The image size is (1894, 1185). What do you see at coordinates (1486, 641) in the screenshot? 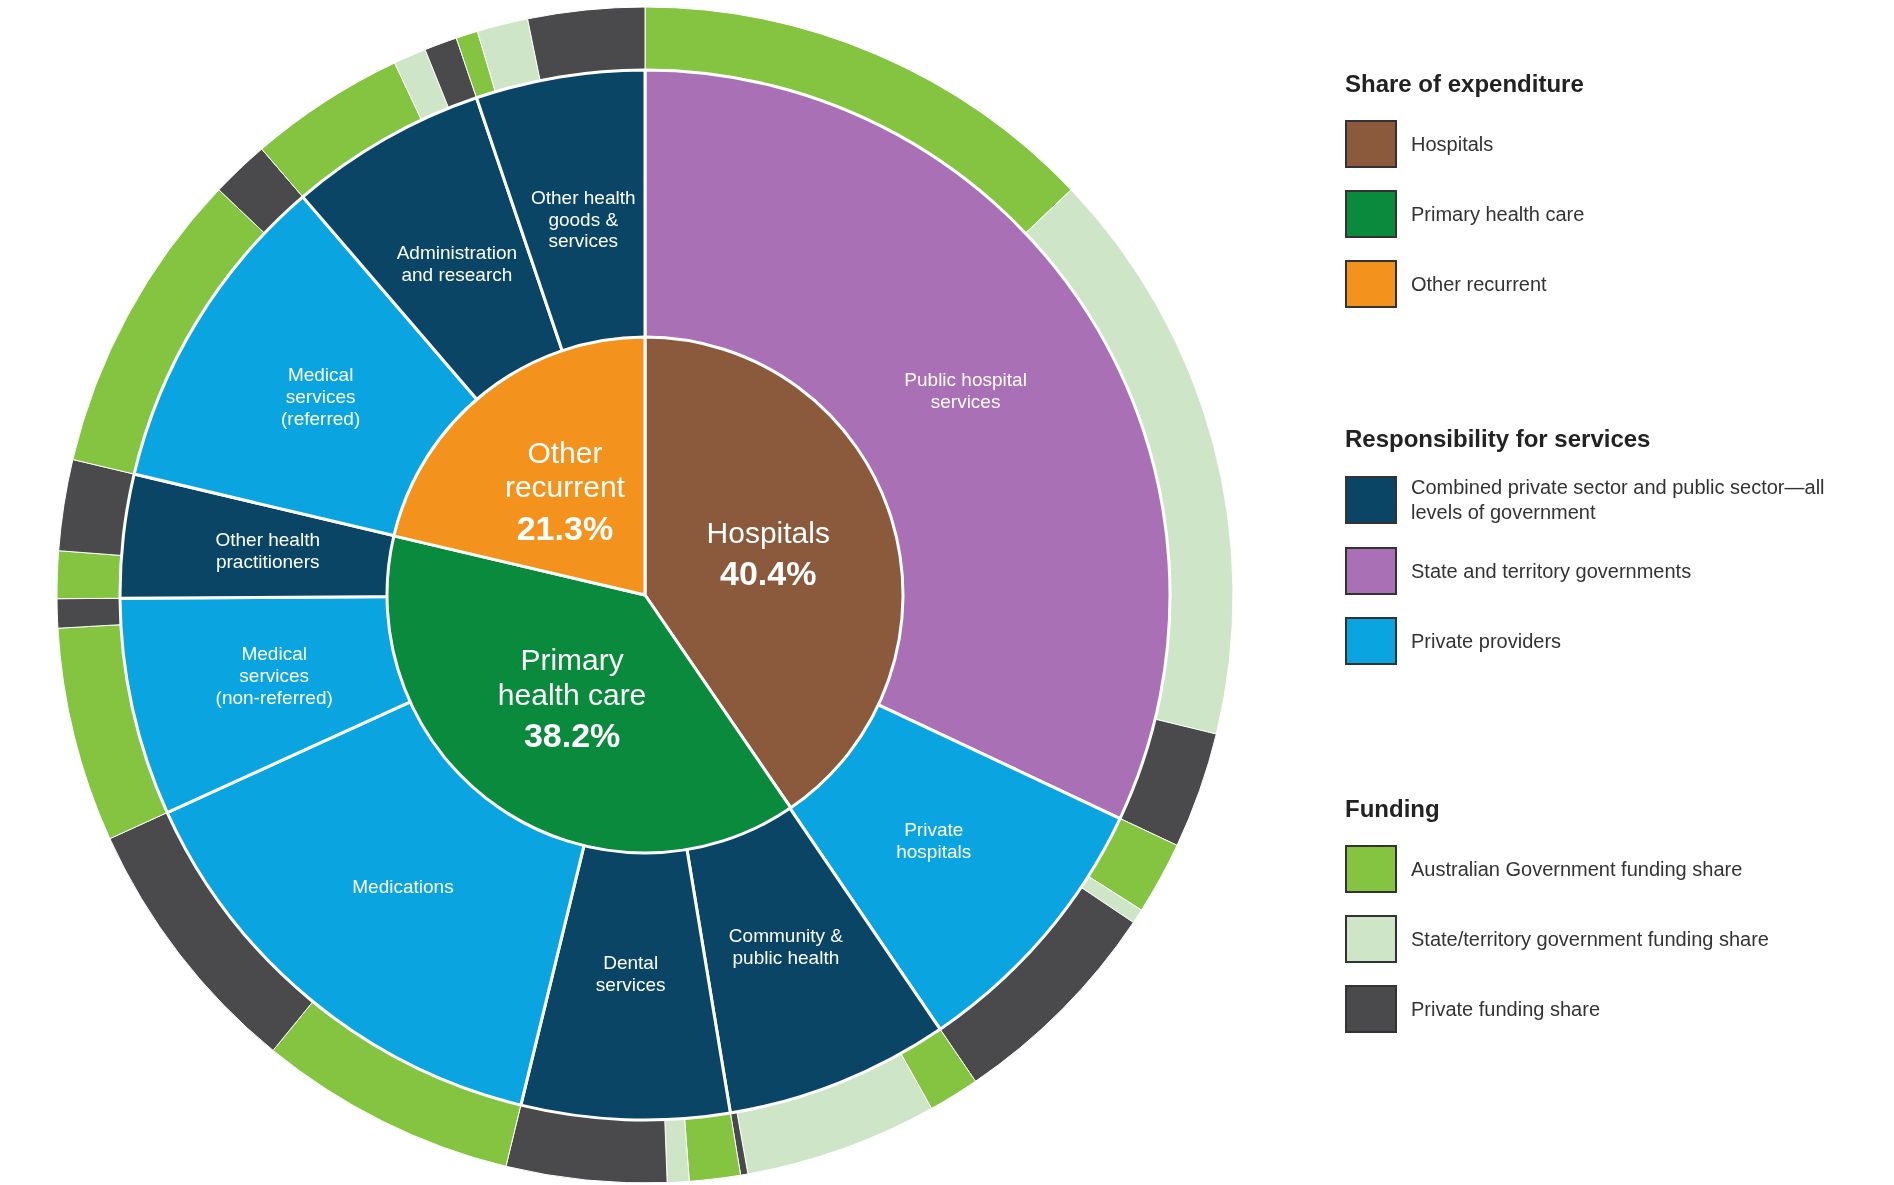
I see `text: Private providers` at bounding box center [1486, 641].